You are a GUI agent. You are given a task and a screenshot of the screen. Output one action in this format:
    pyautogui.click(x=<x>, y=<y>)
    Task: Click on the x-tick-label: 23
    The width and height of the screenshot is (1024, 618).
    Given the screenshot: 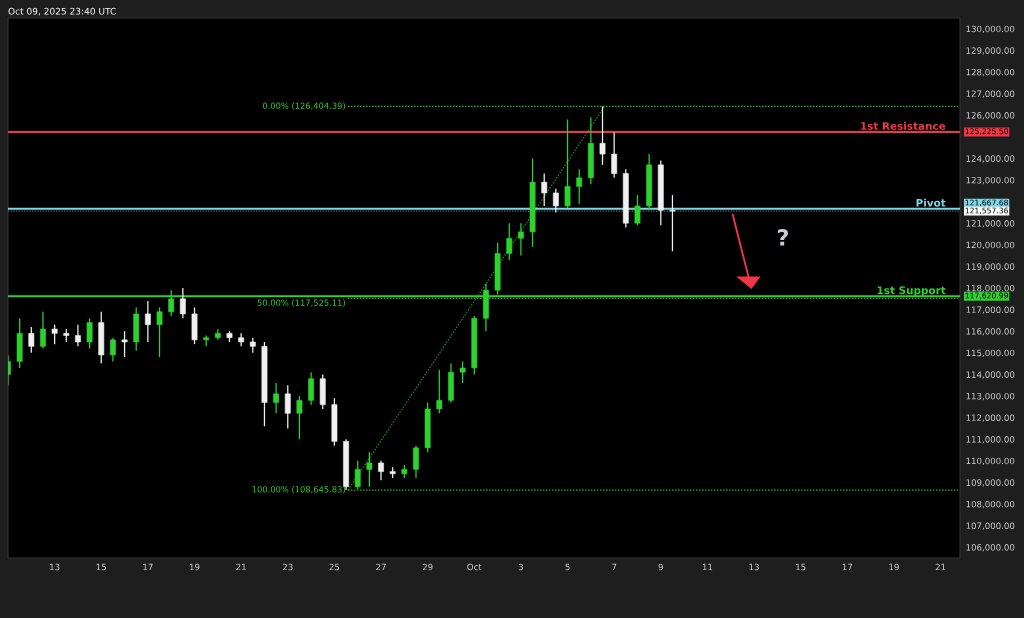 What is the action you would take?
    pyautogui.click(x=287, y=567)
    